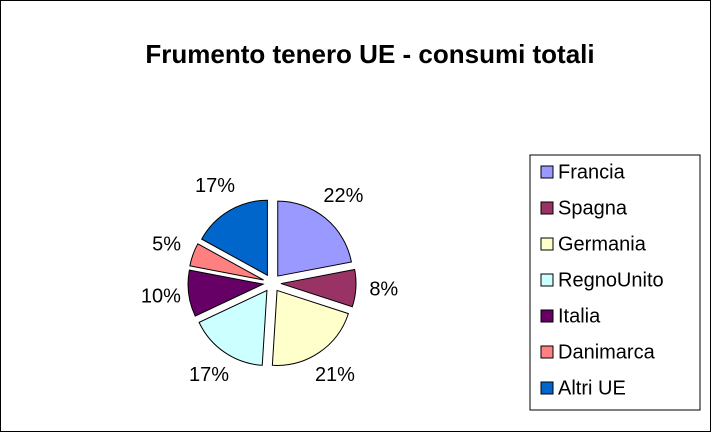  What do you see at coordinates (592, 172) in the screenshot?
I see `legend-label: Francia` at bounding box center [592, 172].